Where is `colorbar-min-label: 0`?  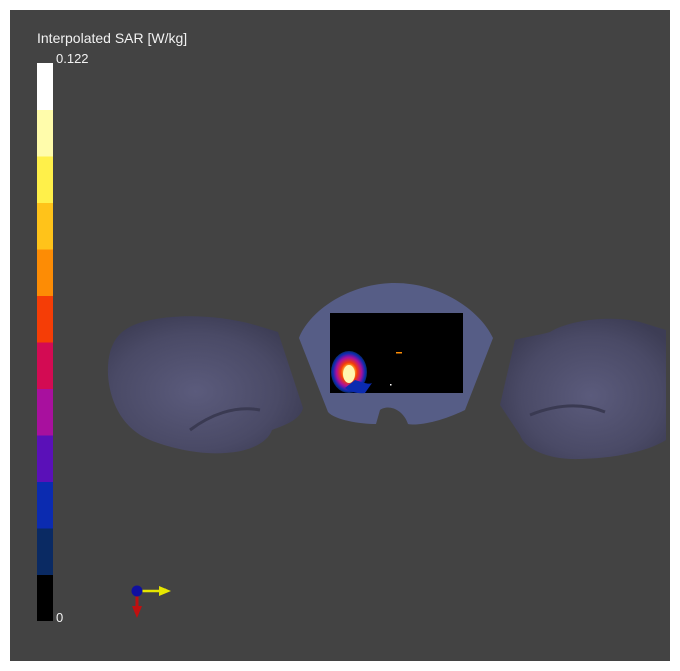 colorbar-min-label: 0 is located at coordinates (60, 617).